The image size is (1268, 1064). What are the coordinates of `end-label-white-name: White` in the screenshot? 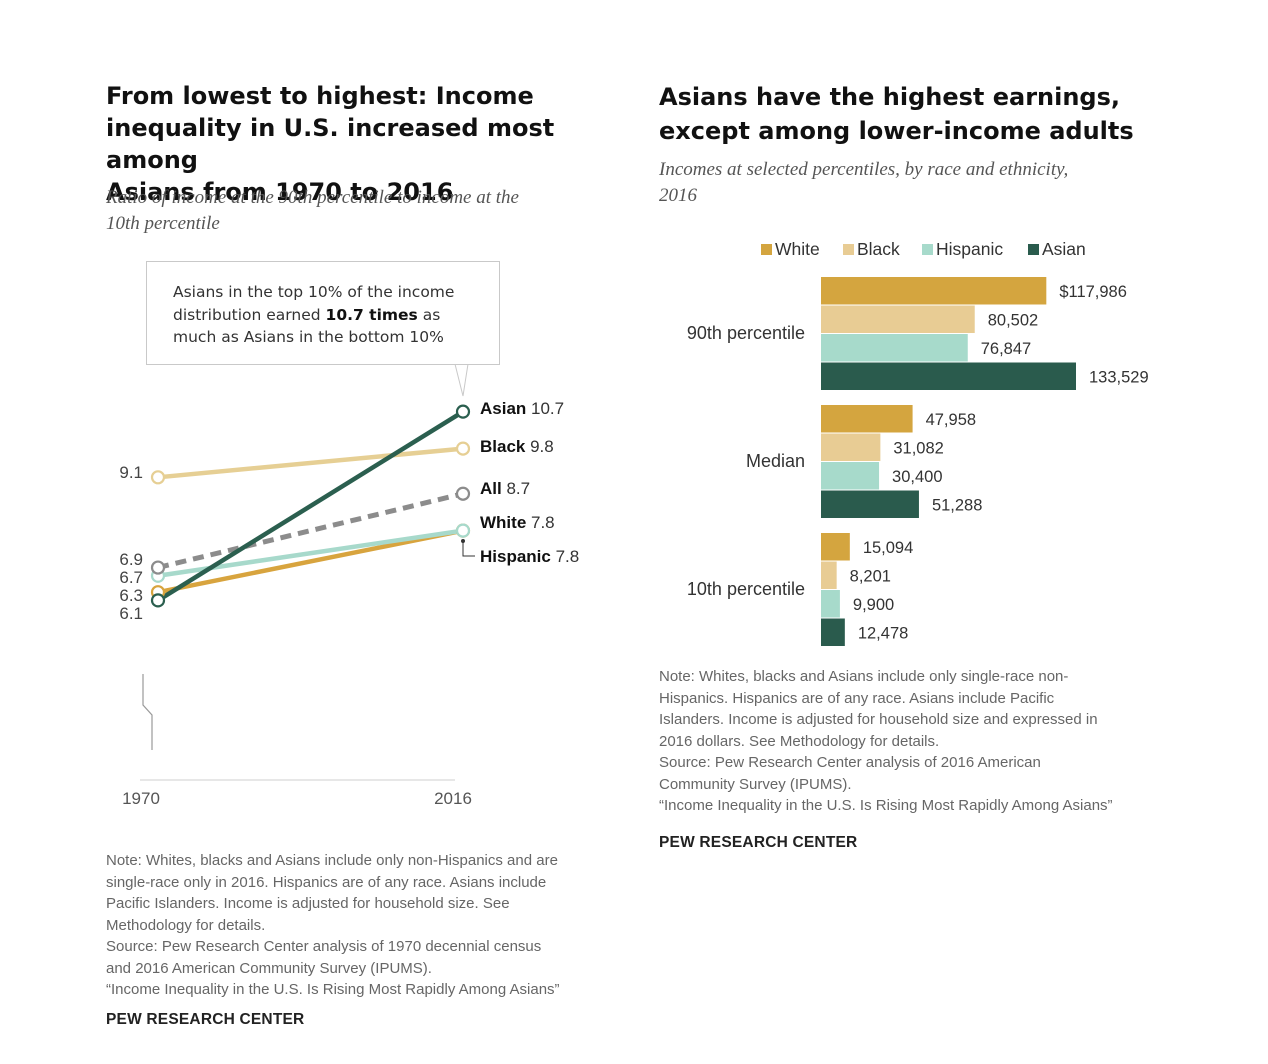 It's located at (503, 522).